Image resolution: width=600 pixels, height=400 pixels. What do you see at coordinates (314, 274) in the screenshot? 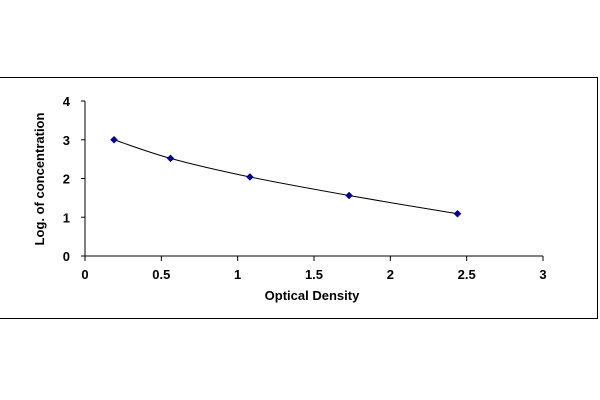
I see `x-tick-label: 1.5` at bounding box center [314, 274].